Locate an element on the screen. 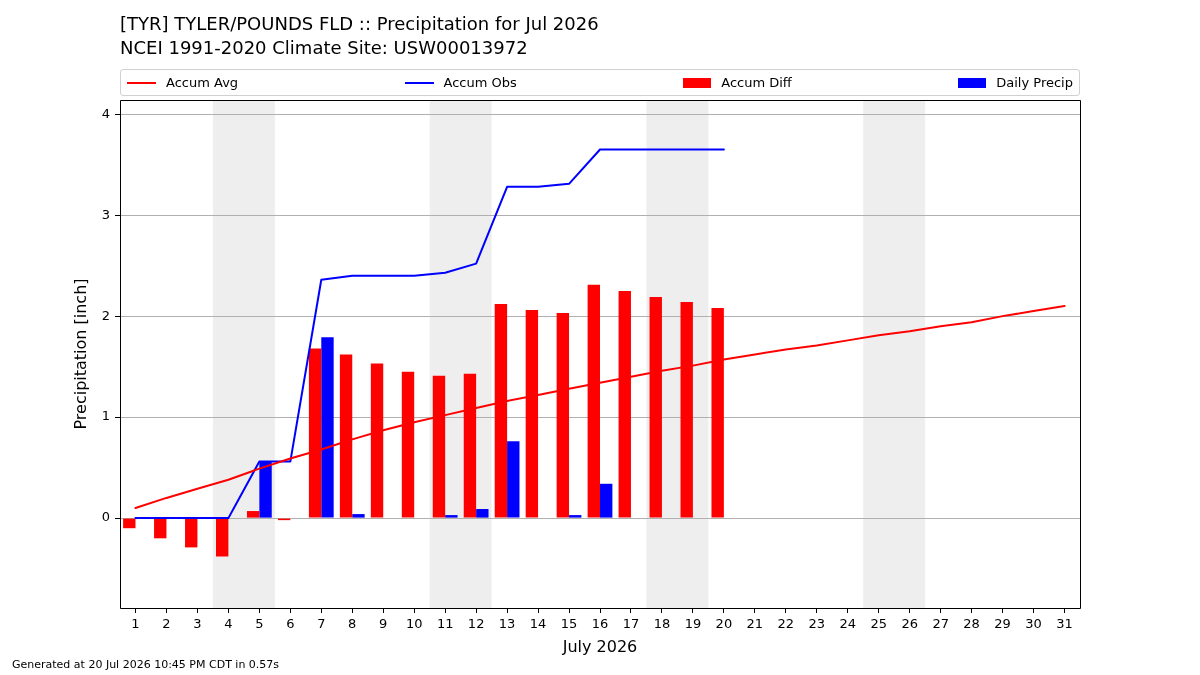 The width and height of the screenshot is (1200, 675). x-tick-label: 30 is located at coordinates (1033, 624).